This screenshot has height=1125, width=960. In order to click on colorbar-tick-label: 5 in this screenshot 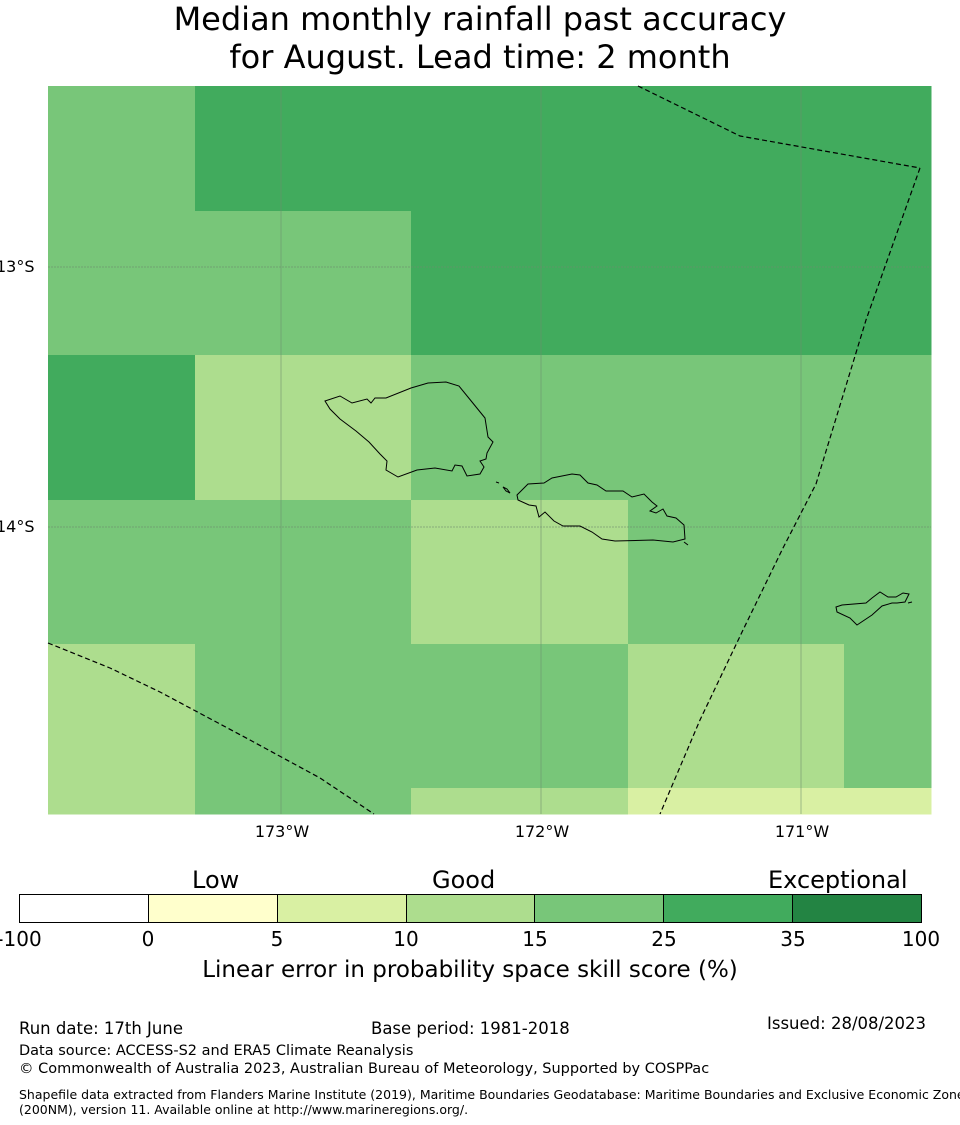, I will do `click(277, 939)`.